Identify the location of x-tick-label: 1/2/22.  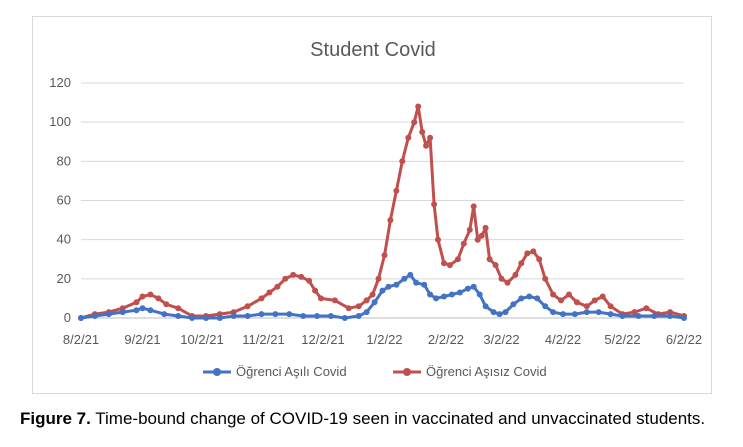
(384, 339).